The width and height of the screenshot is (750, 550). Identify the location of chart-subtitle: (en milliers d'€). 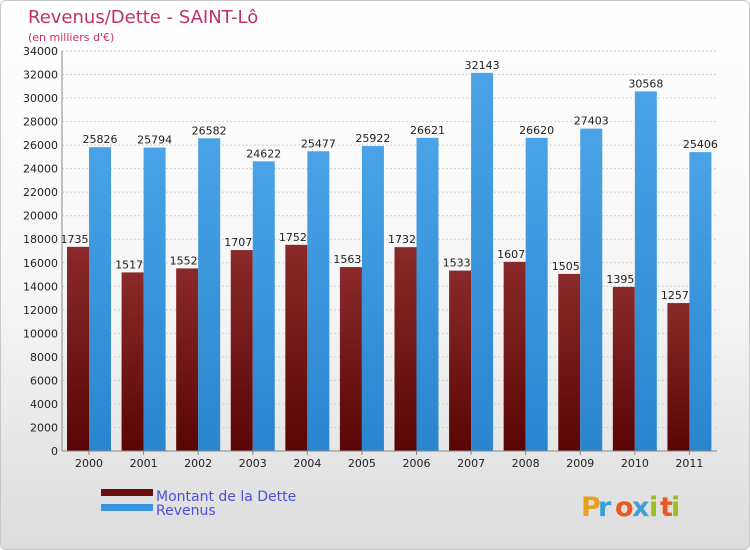
(71, 37).